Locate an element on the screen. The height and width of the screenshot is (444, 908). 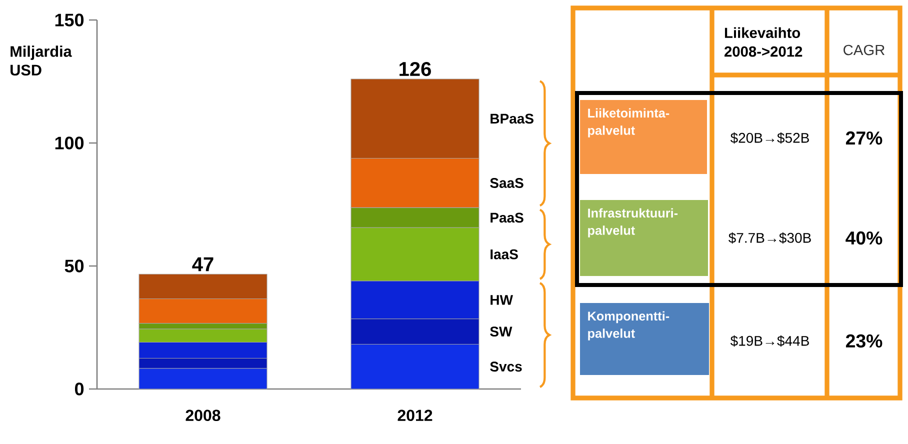
total-label: 47 is located at coordinates (203, 264).